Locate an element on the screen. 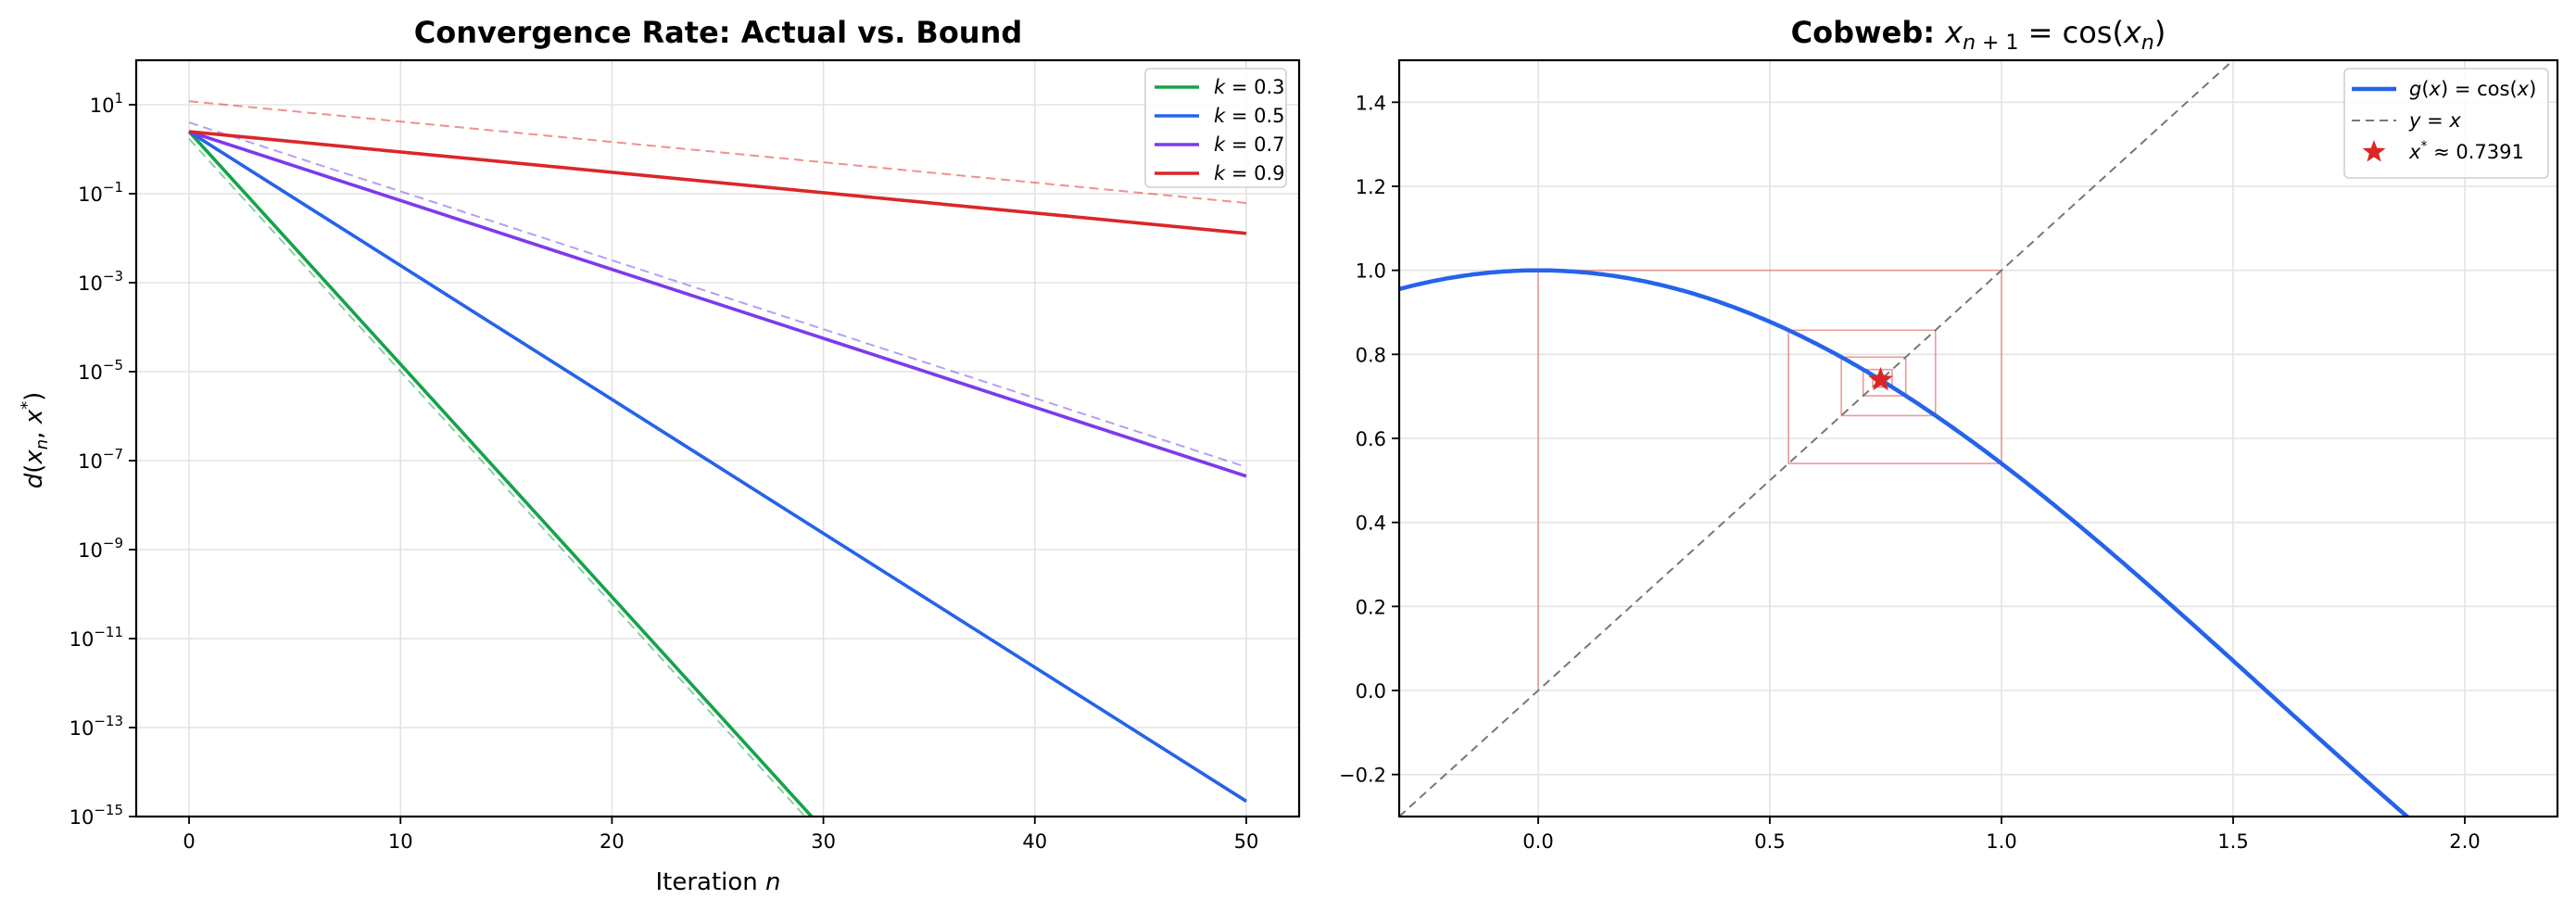 This screenshot has height=912, width=2576. y-tick-label: 10⁻⁵ is located at coordinates (100, 370).